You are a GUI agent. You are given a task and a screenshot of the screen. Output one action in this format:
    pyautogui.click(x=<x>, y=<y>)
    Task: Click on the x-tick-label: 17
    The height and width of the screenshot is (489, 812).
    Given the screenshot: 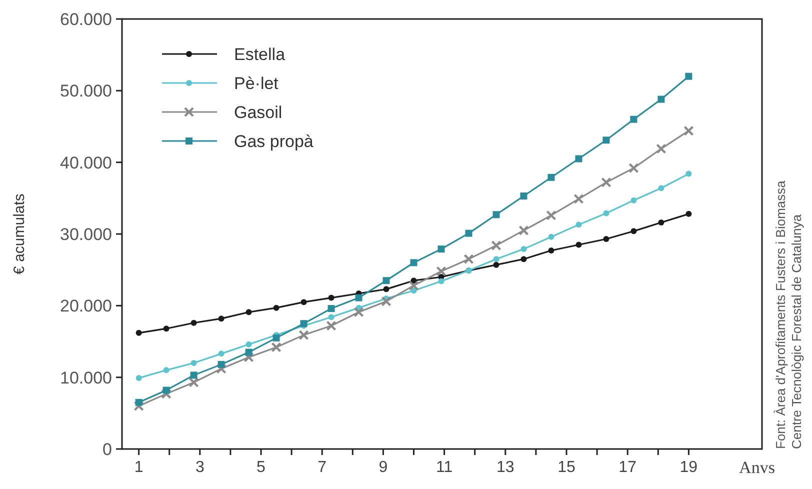 What is the action you would take?
    pyautogui.click(x=627, y=467)
    